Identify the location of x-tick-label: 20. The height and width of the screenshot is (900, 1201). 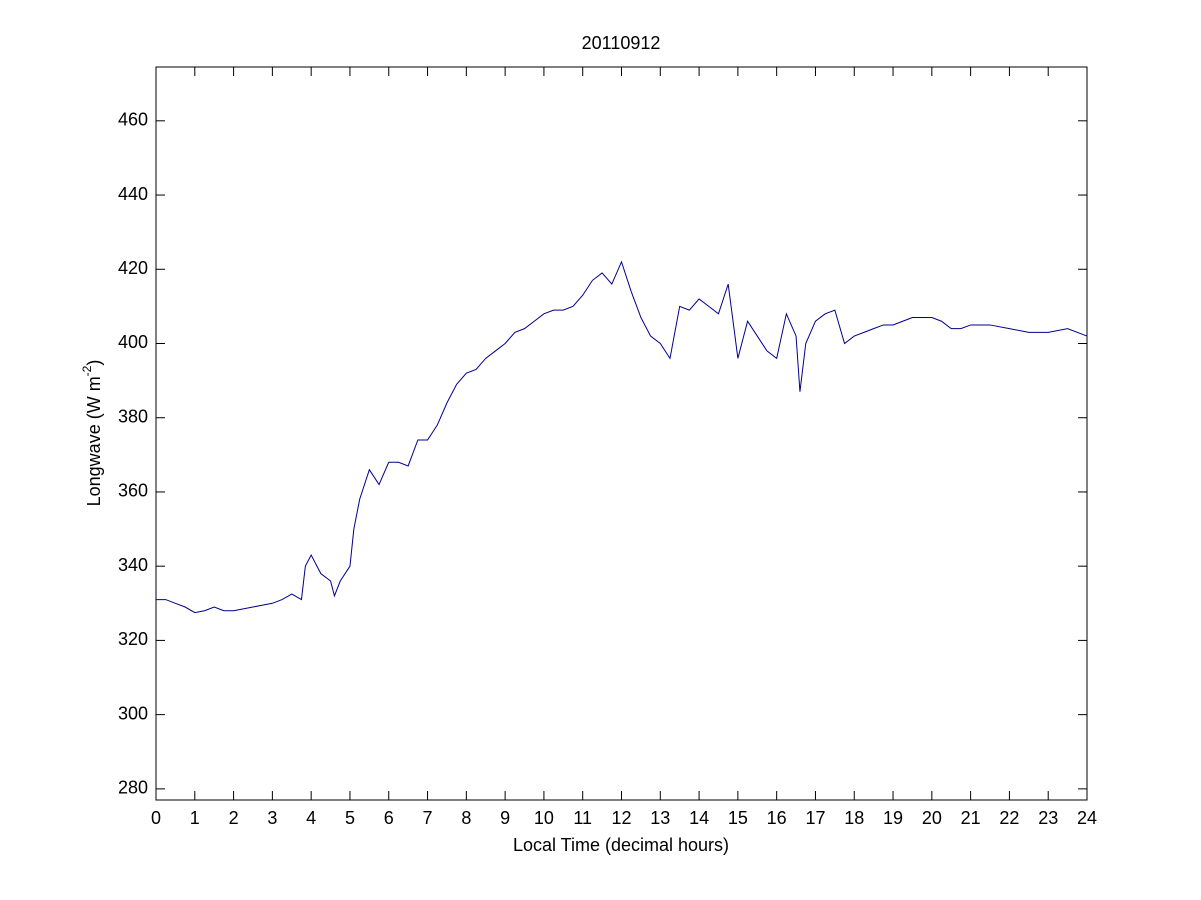
(932, 818).